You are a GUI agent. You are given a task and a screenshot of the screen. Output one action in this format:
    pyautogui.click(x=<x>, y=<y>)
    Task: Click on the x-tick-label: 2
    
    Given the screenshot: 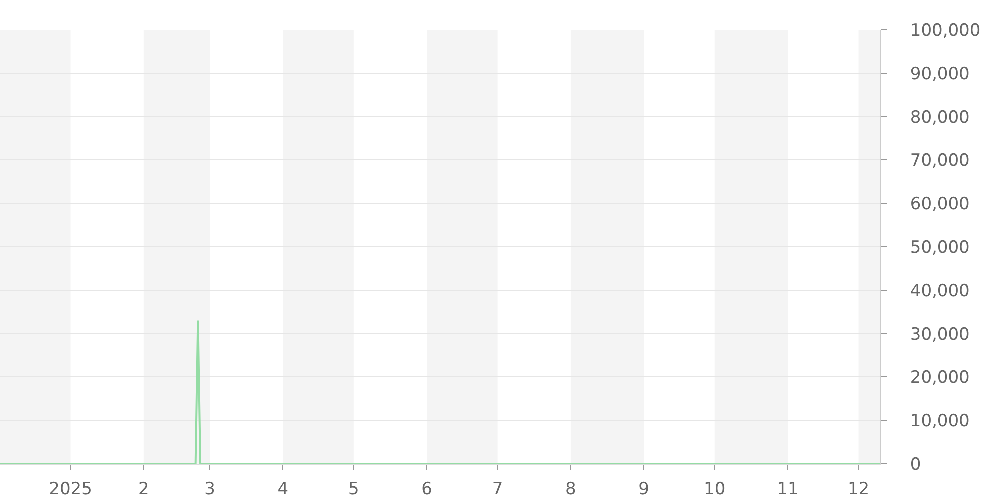 What is the action you would take?
    pyautogui.click(x=144, y=489)
    